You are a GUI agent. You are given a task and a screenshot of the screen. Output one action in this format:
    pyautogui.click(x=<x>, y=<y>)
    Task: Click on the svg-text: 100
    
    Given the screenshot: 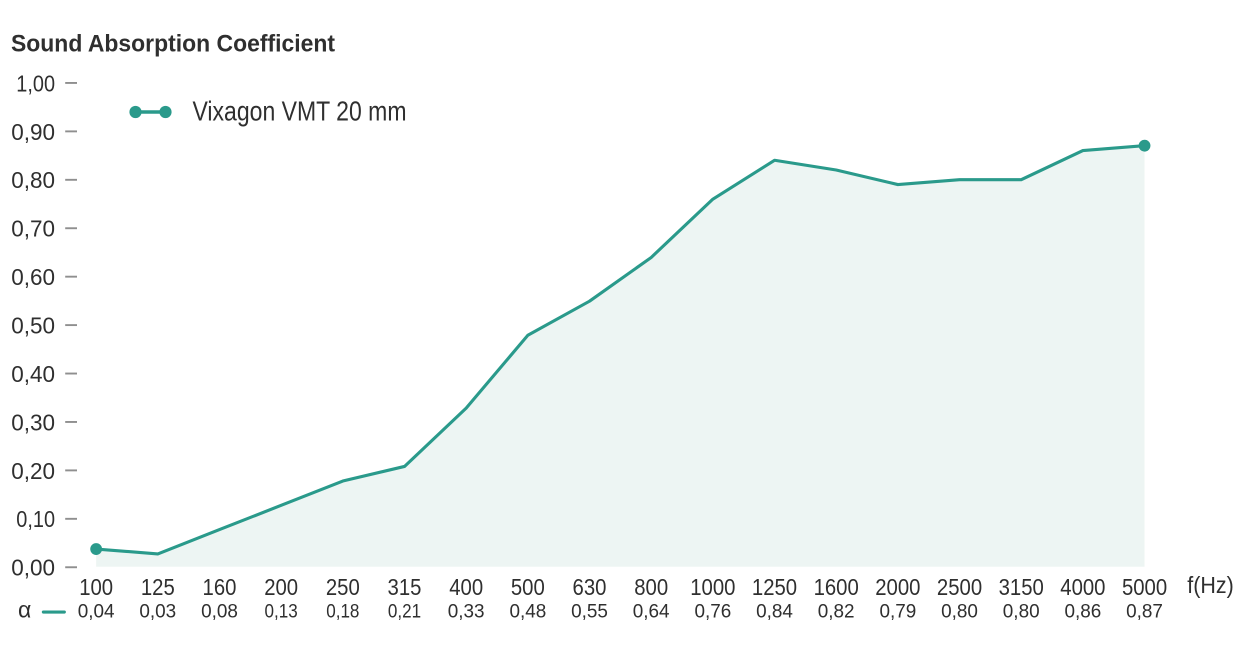 What is the action you would take?
    pyautogui.click(x=96, y=587)
    